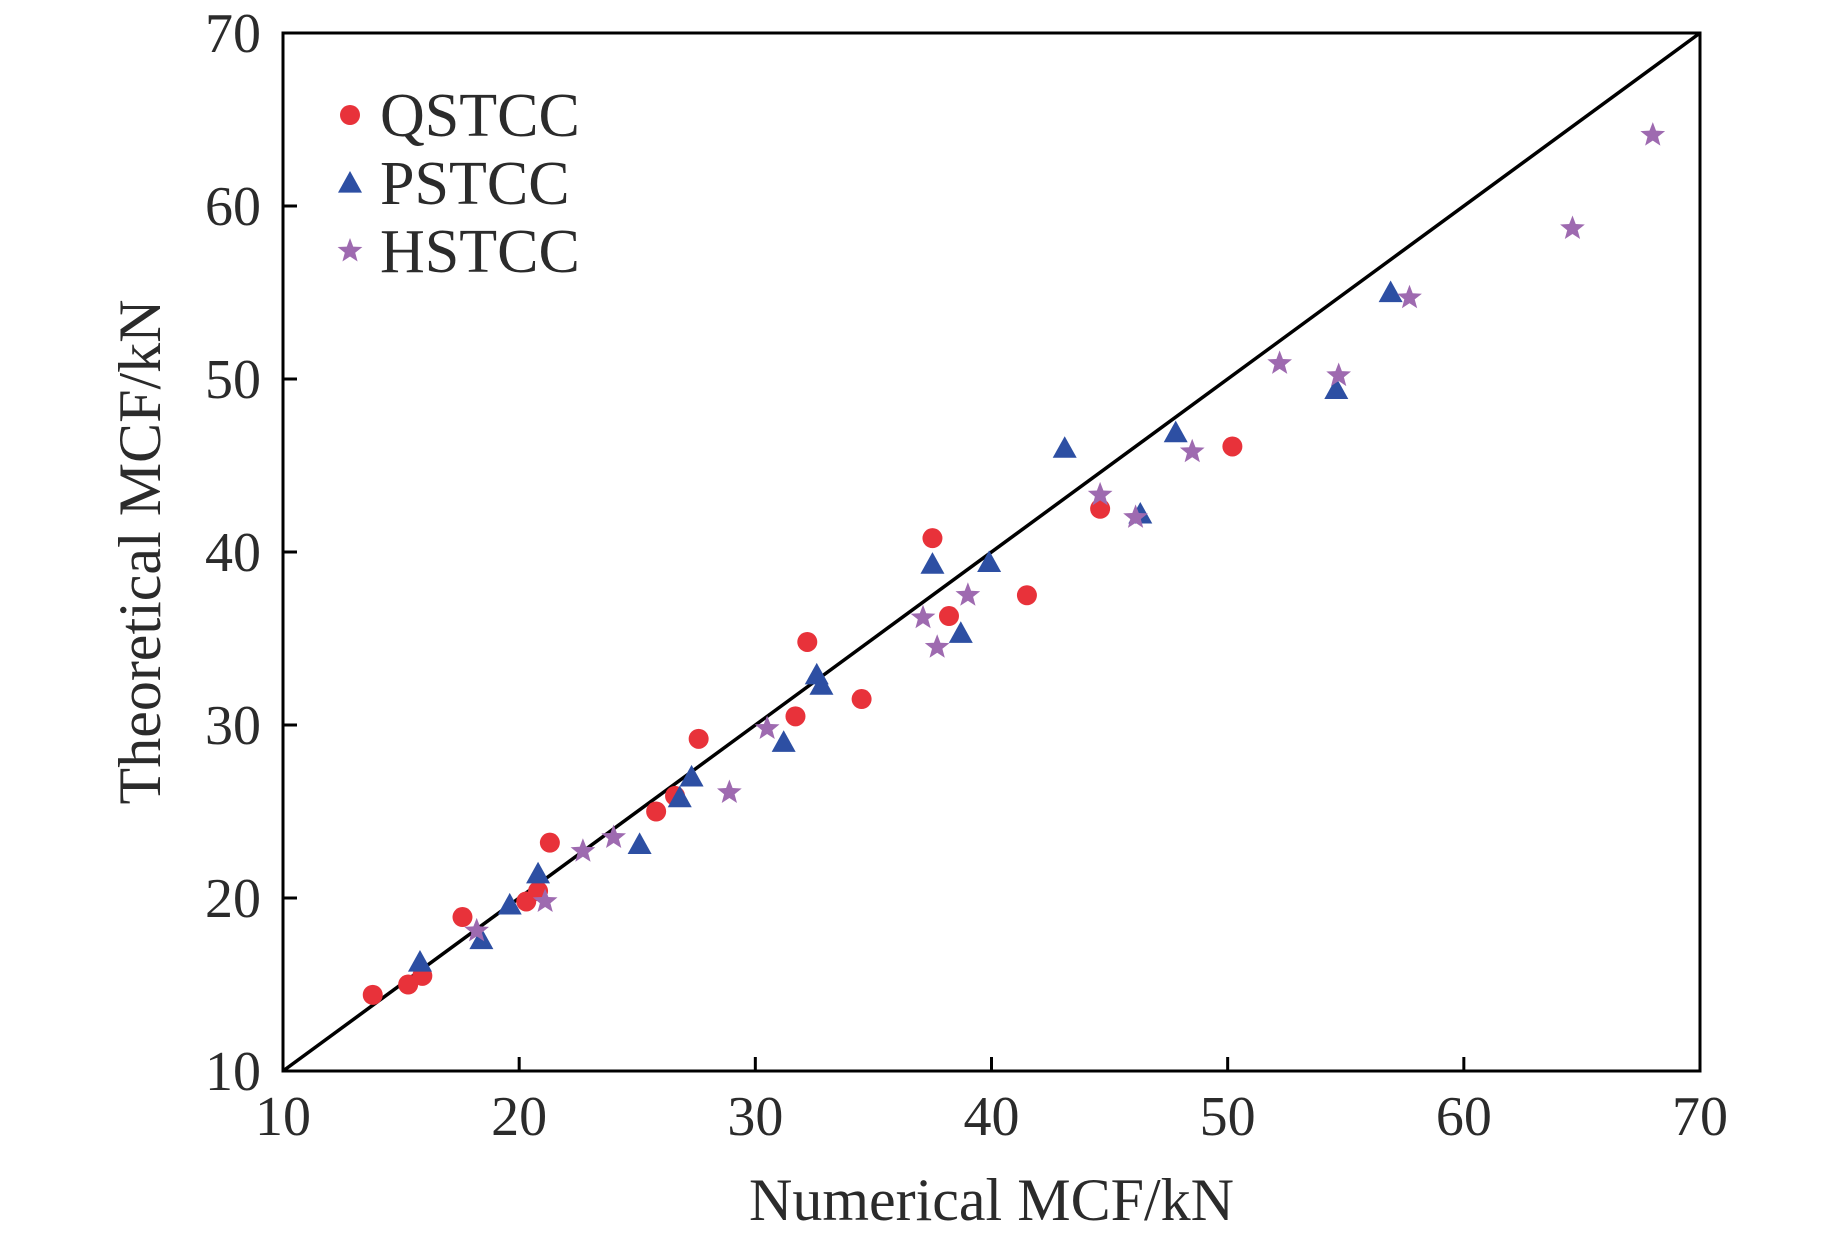  Describe the element at coordinates (1464, 1117) in the screenshot. I see `x-tick-label: 60` at that location.